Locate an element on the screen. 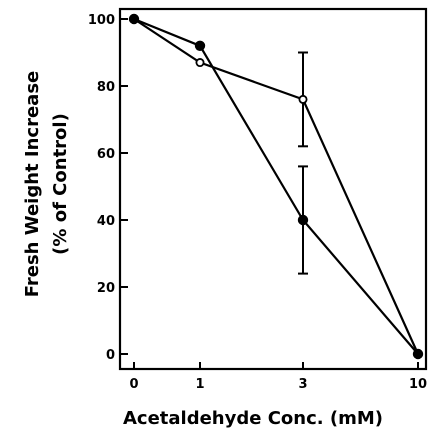 The width and height of the screenshot is (430, 433). x-tick-label-10: 10 is located at coordinates (418, 384).